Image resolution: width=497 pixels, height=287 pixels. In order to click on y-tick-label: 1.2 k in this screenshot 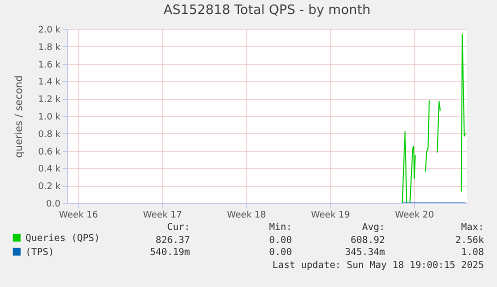, I will do `click(50, 100)`.